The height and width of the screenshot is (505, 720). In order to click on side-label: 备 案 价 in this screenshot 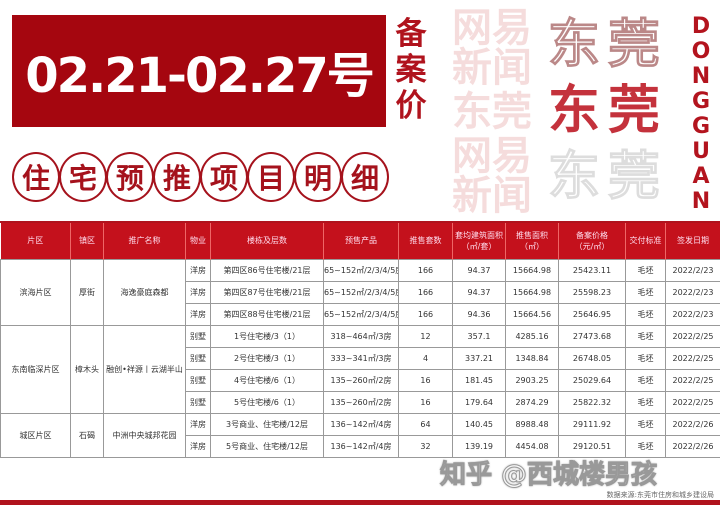, I will do `click(411, 70)`.